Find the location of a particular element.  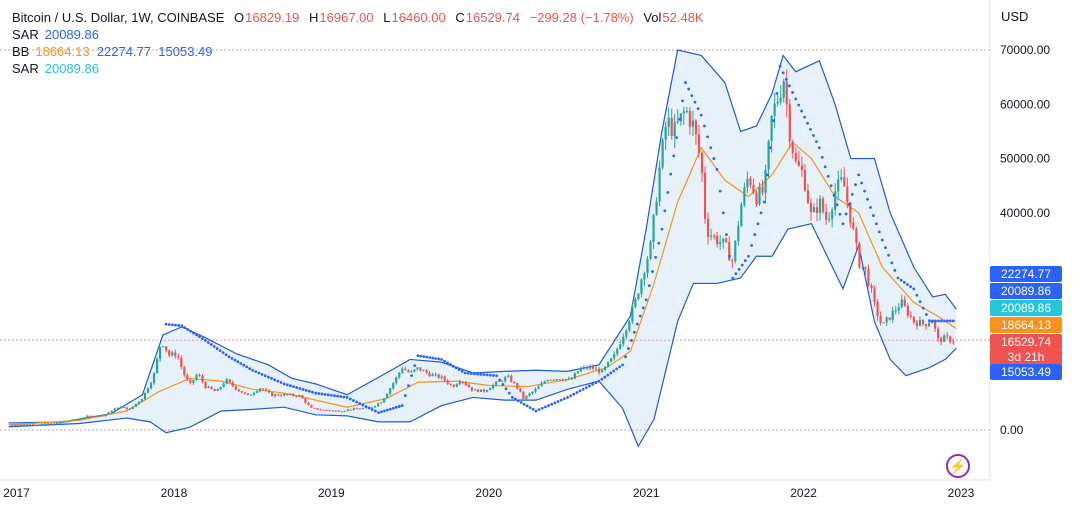

bb-legend-row: BB 18664.13 22274.77 15053.49 is located at coordinates (361, 51).